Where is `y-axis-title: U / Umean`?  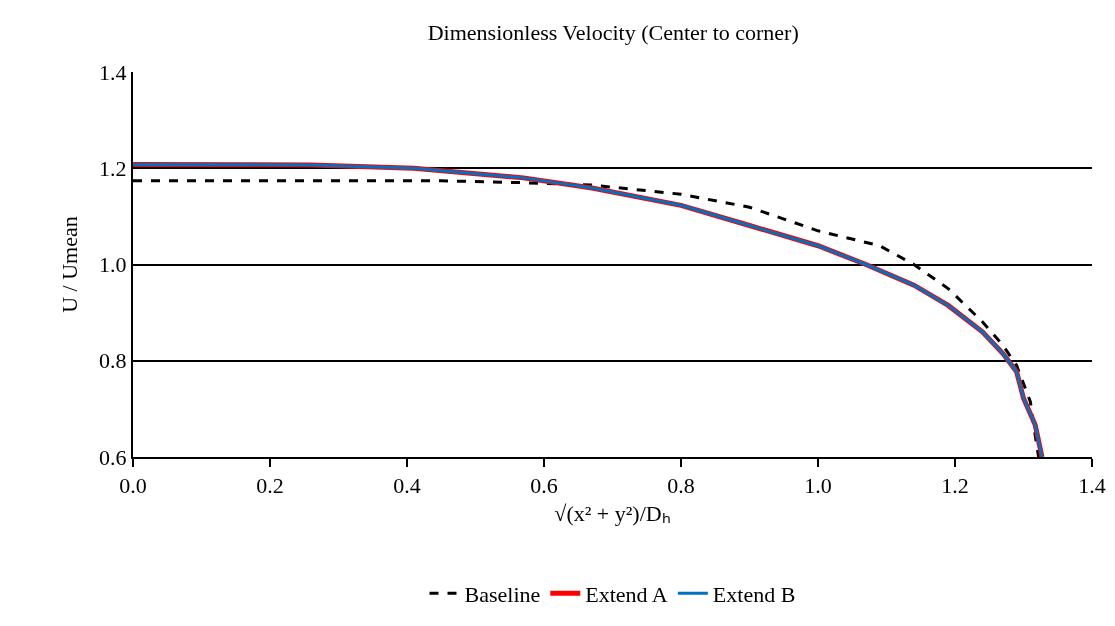
y-axis-title: U / Umean is located at coordinates (70, 264).